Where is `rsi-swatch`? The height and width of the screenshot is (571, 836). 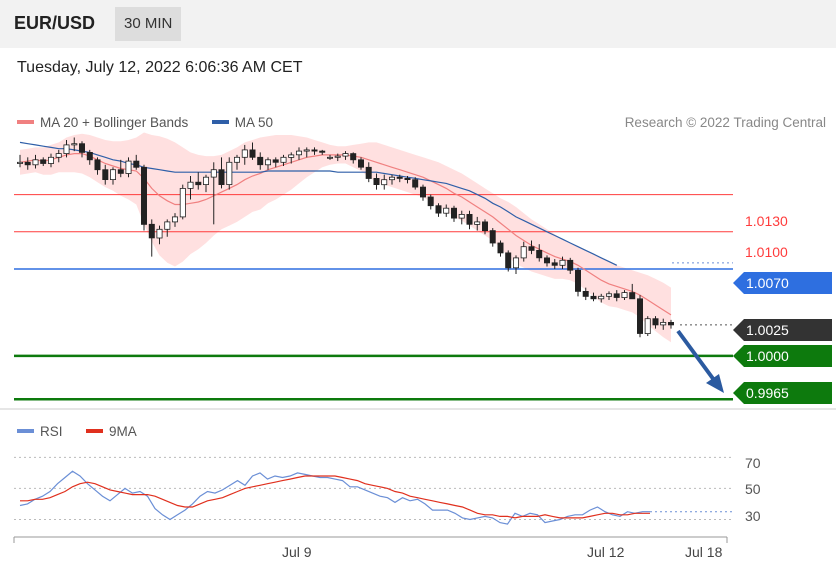
rsi-swatch is located at coordinates (25, 431).